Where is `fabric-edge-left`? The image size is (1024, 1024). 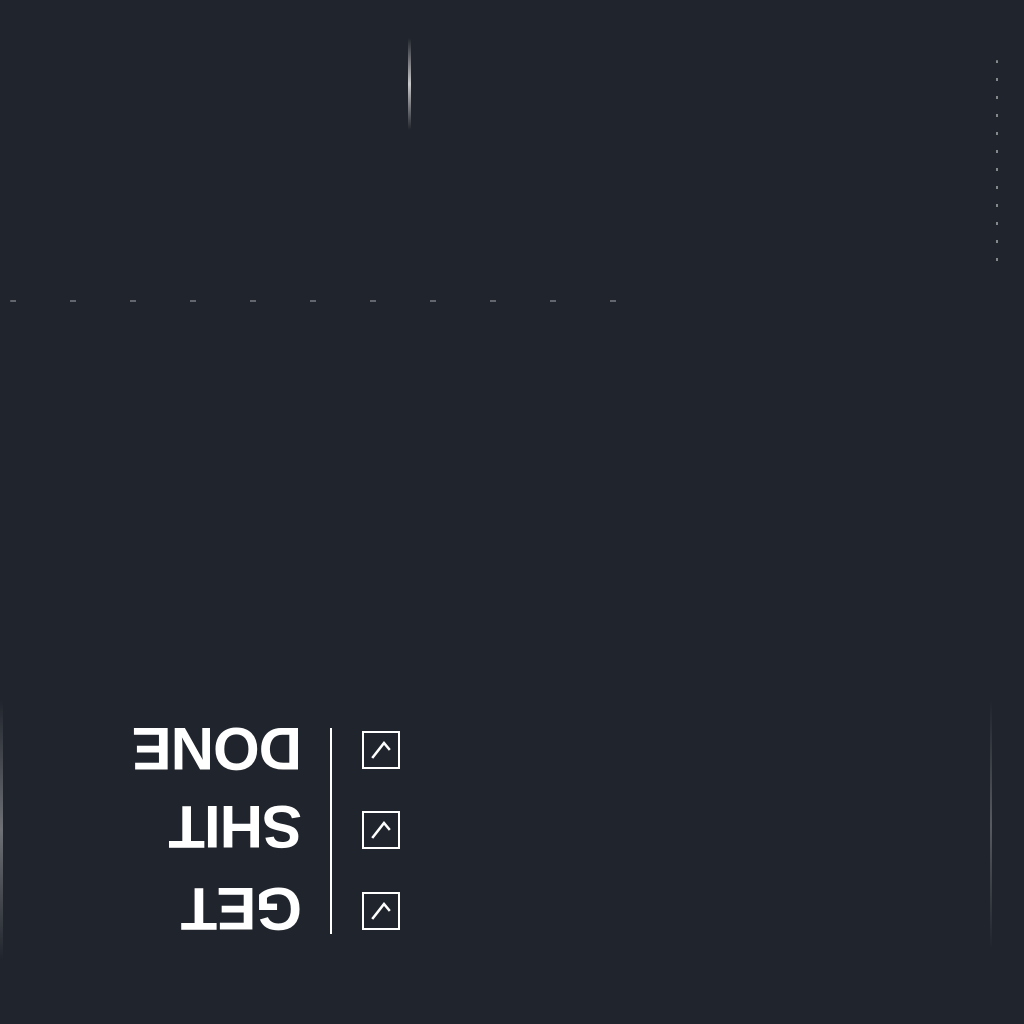
fabric-edge-left is located at coordinates (1, 830).